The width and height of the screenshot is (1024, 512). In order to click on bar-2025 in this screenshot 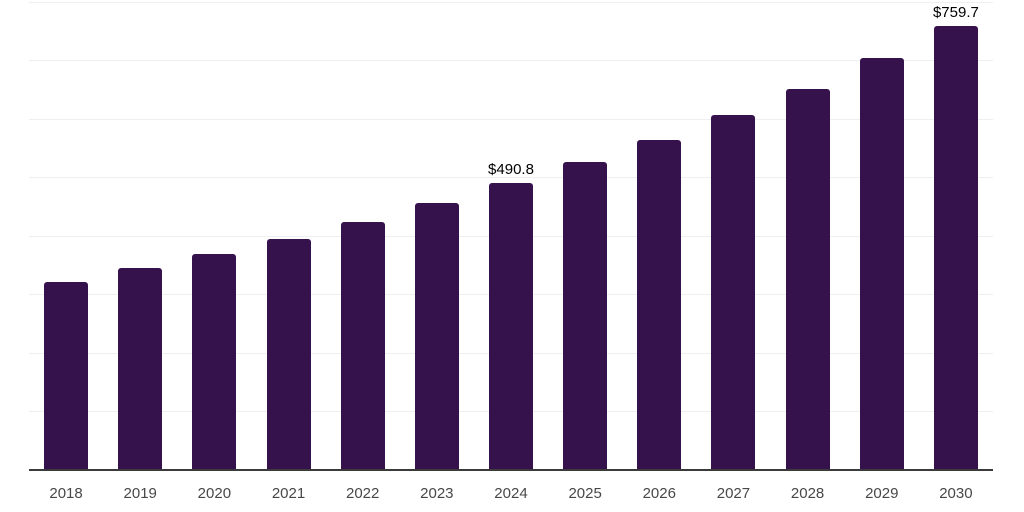, I will do `click(585, 316)`.